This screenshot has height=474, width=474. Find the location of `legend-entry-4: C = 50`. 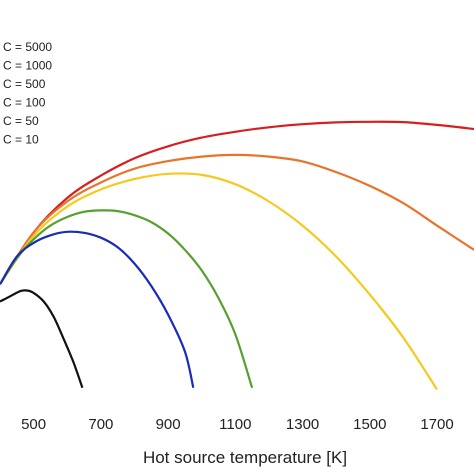

legend-entry-4: C = 50 is located at coordinates (21, 121).